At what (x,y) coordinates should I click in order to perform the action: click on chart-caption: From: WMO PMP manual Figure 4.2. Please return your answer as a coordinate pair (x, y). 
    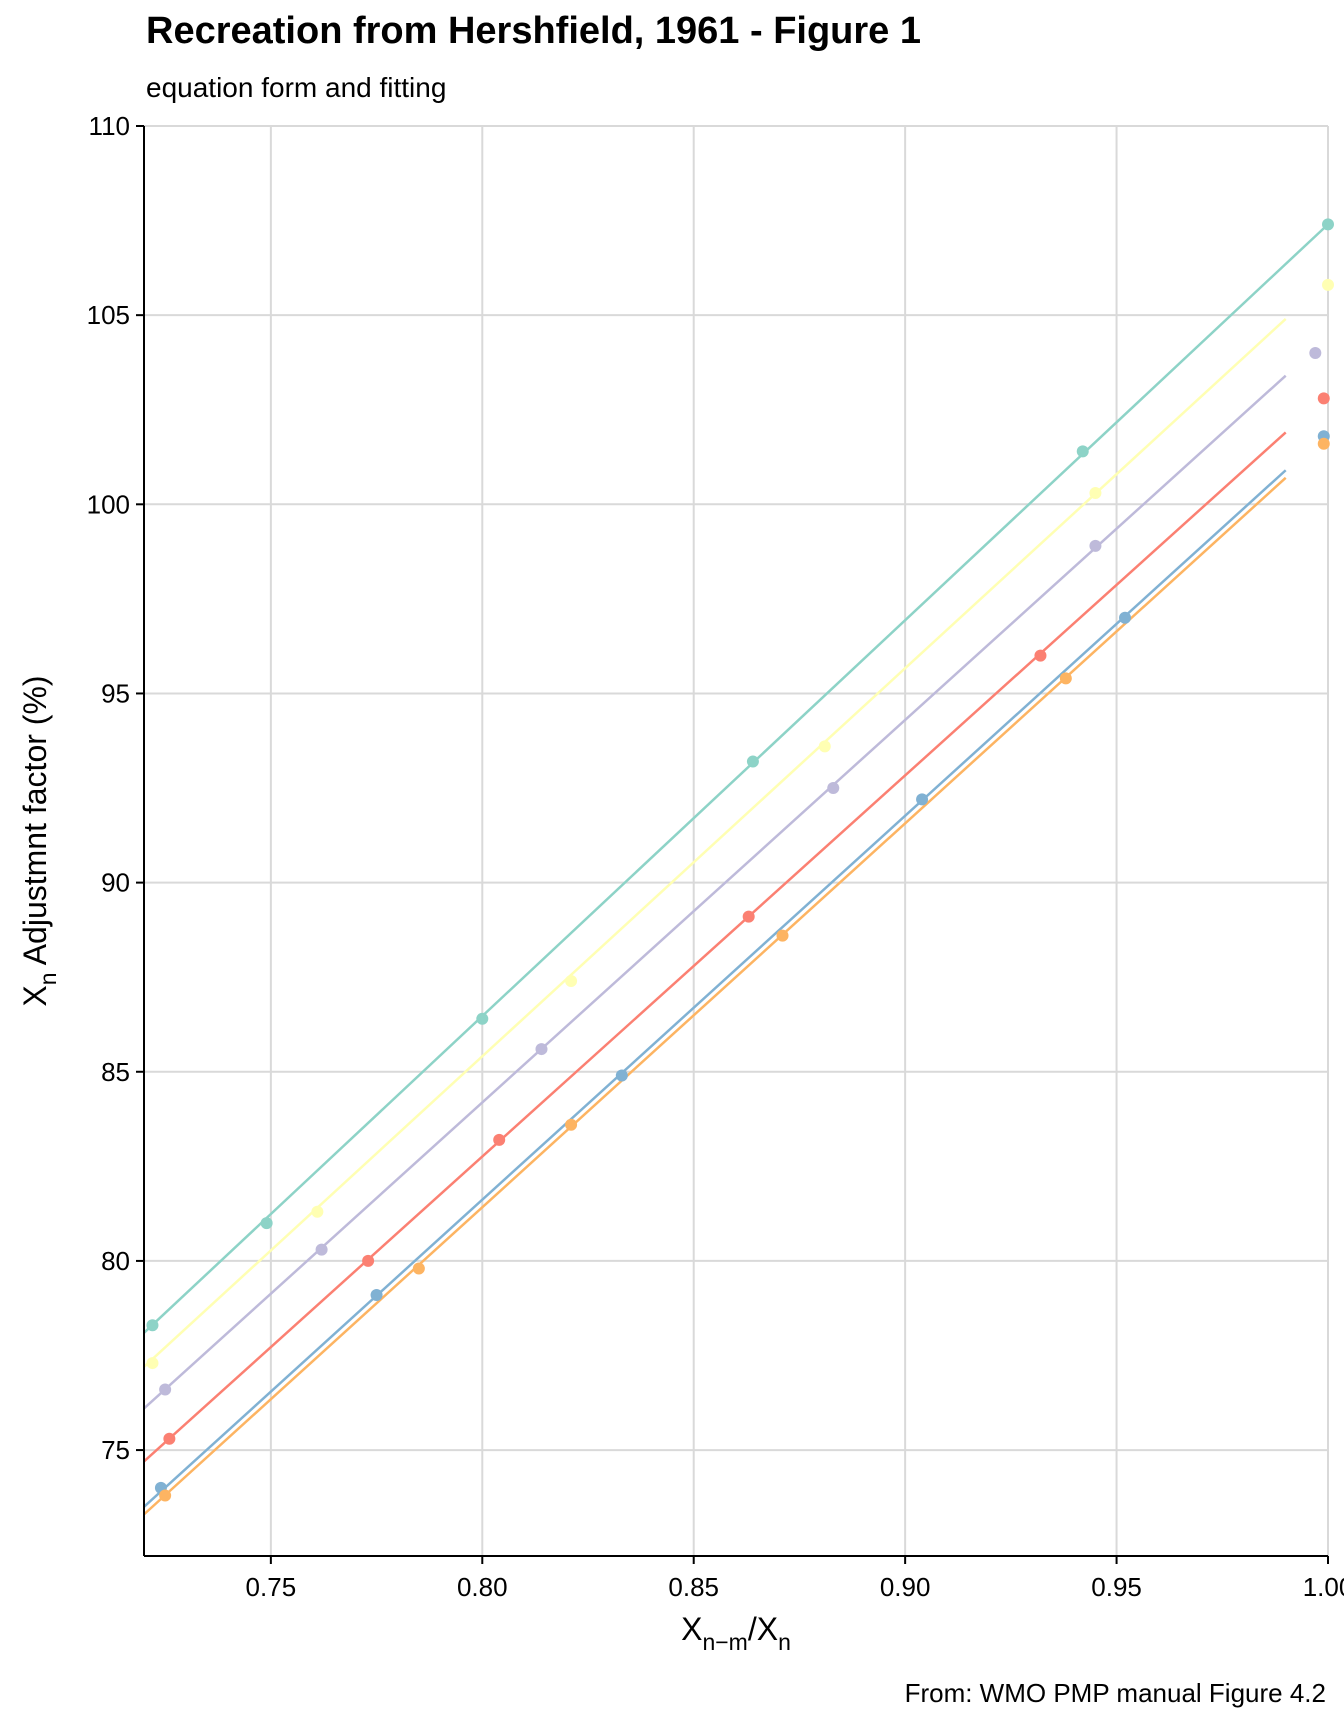
    Looking at the image, I should click on (1115, 1693).